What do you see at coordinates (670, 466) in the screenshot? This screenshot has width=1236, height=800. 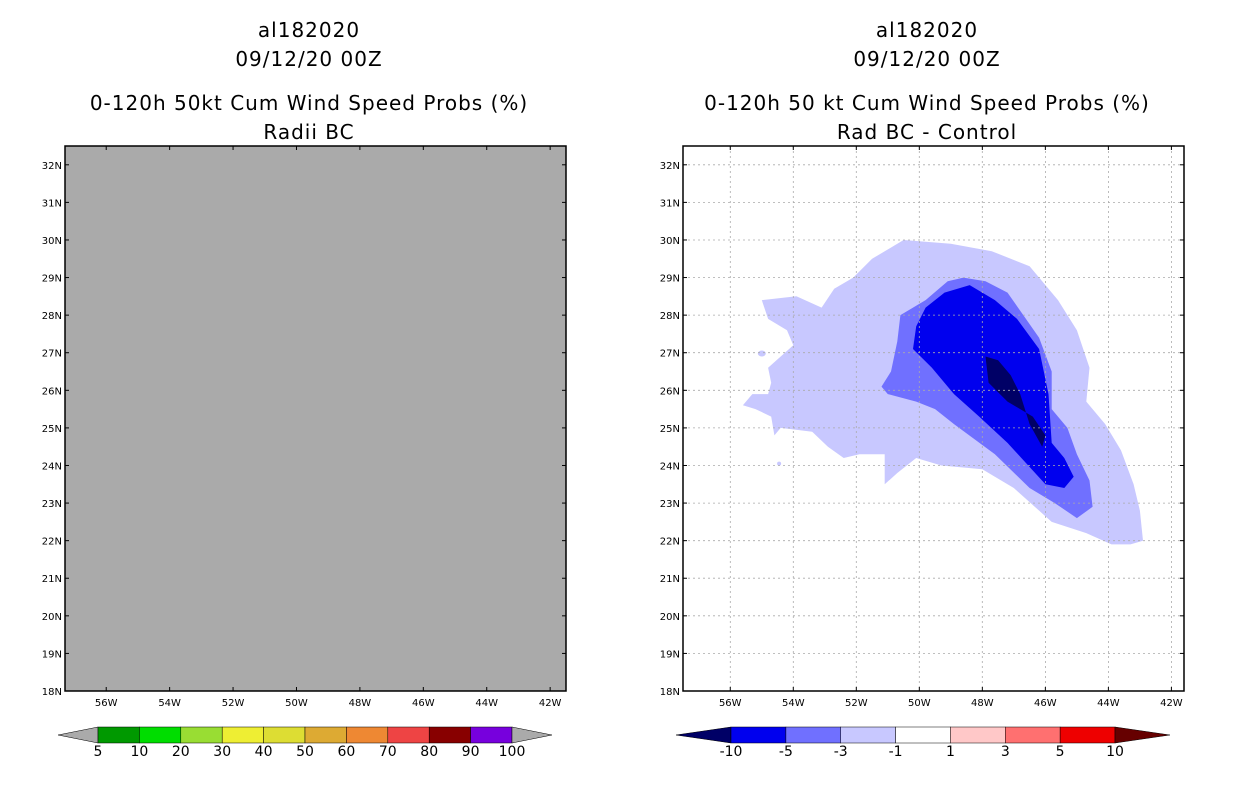 I see `right-ytick-label: 24N` at bounding box center [670, 466].